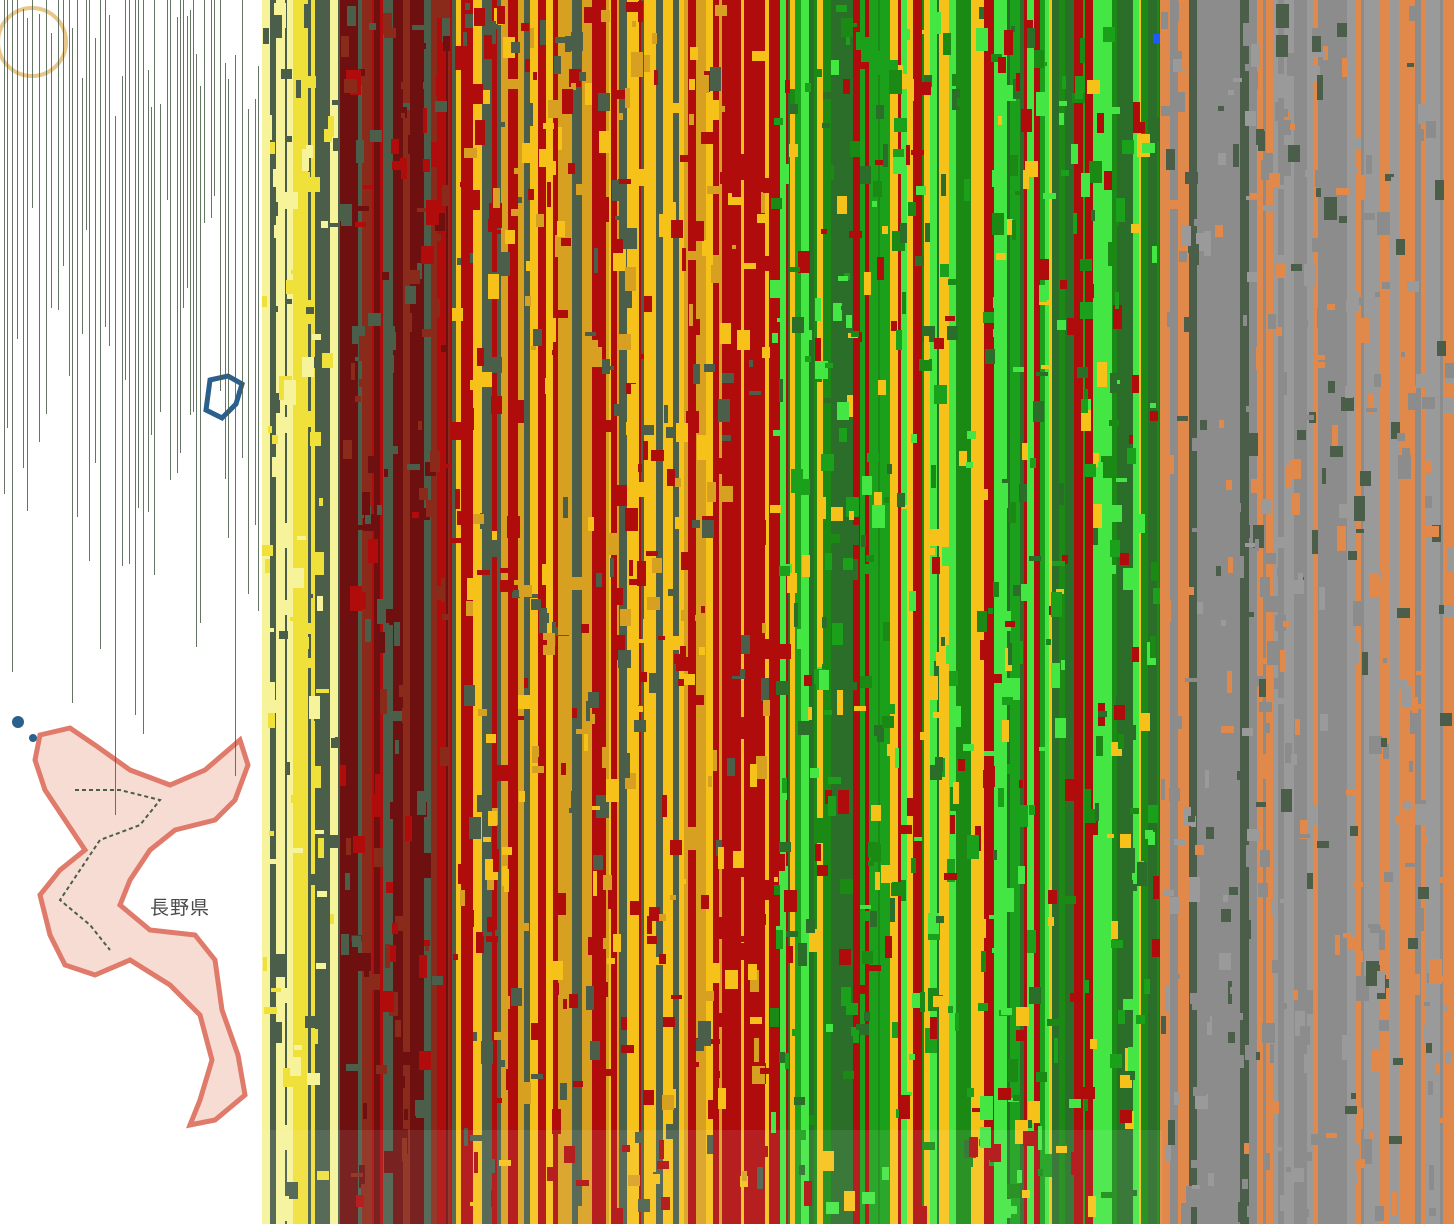 This screenshot has height=1224, width=1454. Describe the element at coordinates (1156, 38) in the screenshot. I see `marker-icon` at that location.